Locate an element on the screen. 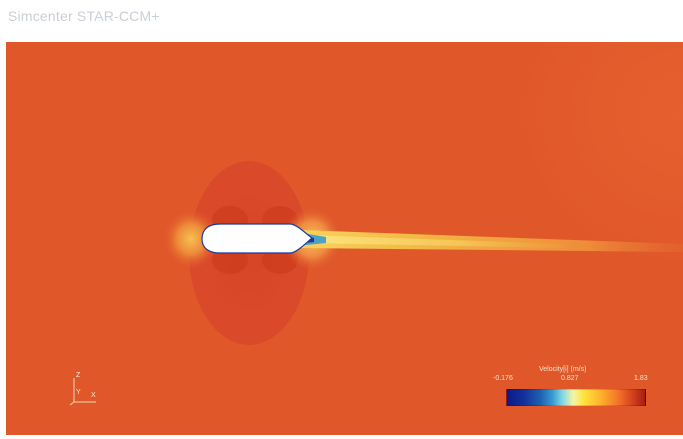 This screenshot has height=439, width=683. axes-triad: Z Y X is located at coordinates (84, 389).